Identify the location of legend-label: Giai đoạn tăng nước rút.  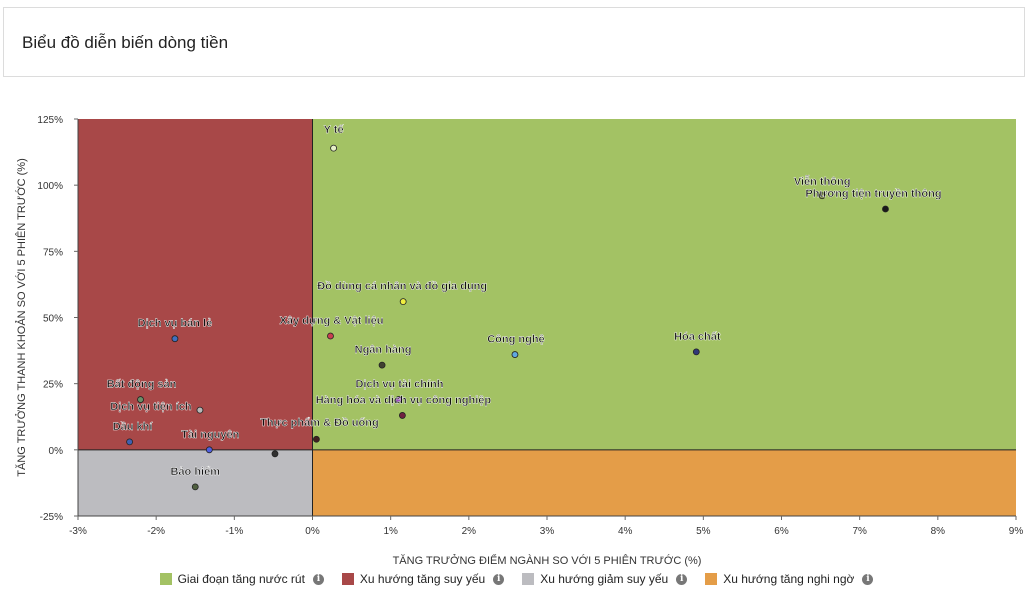
(241, 579).